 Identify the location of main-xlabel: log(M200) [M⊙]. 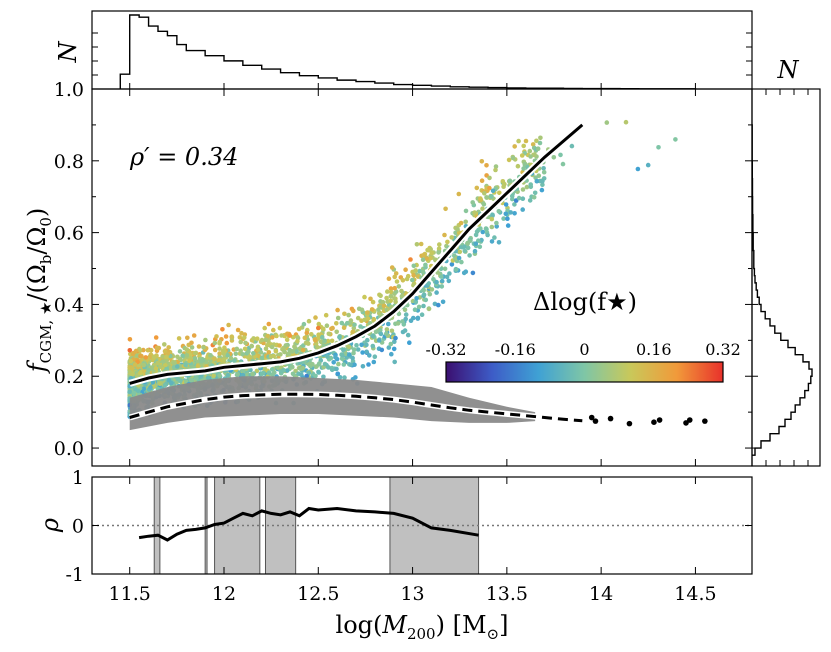
(422, 627).